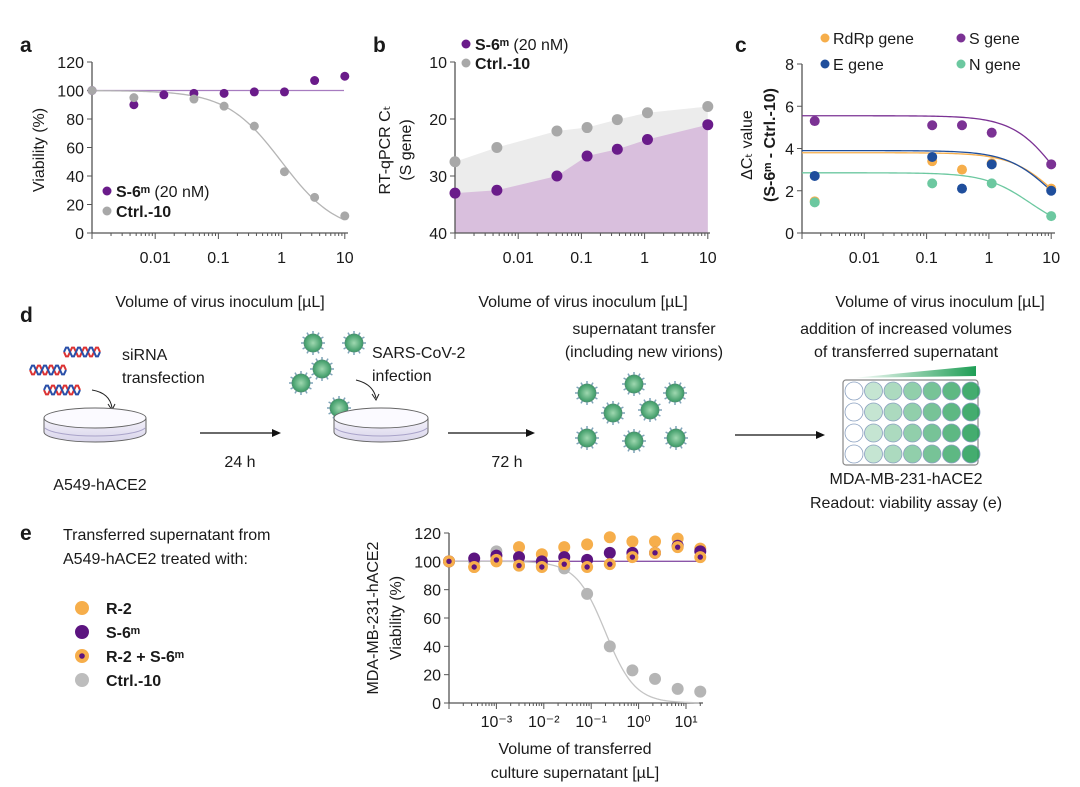 The image size is (1080, 787). Describe the element at coordinates (381, 425) in the screenshot. I see `petri-dish-icon` at that location.